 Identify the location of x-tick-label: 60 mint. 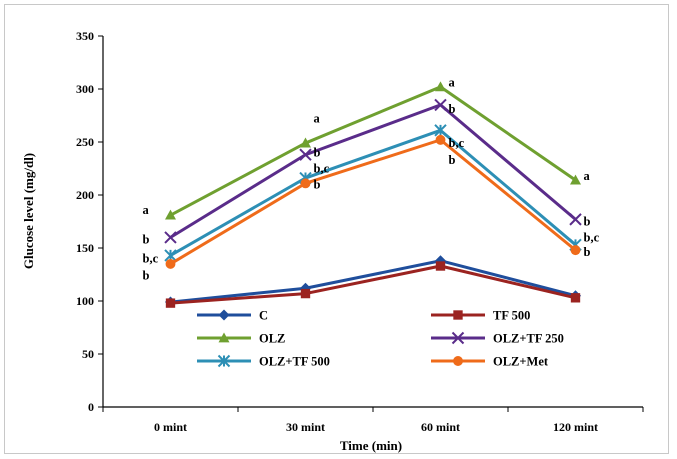
(440, 427).